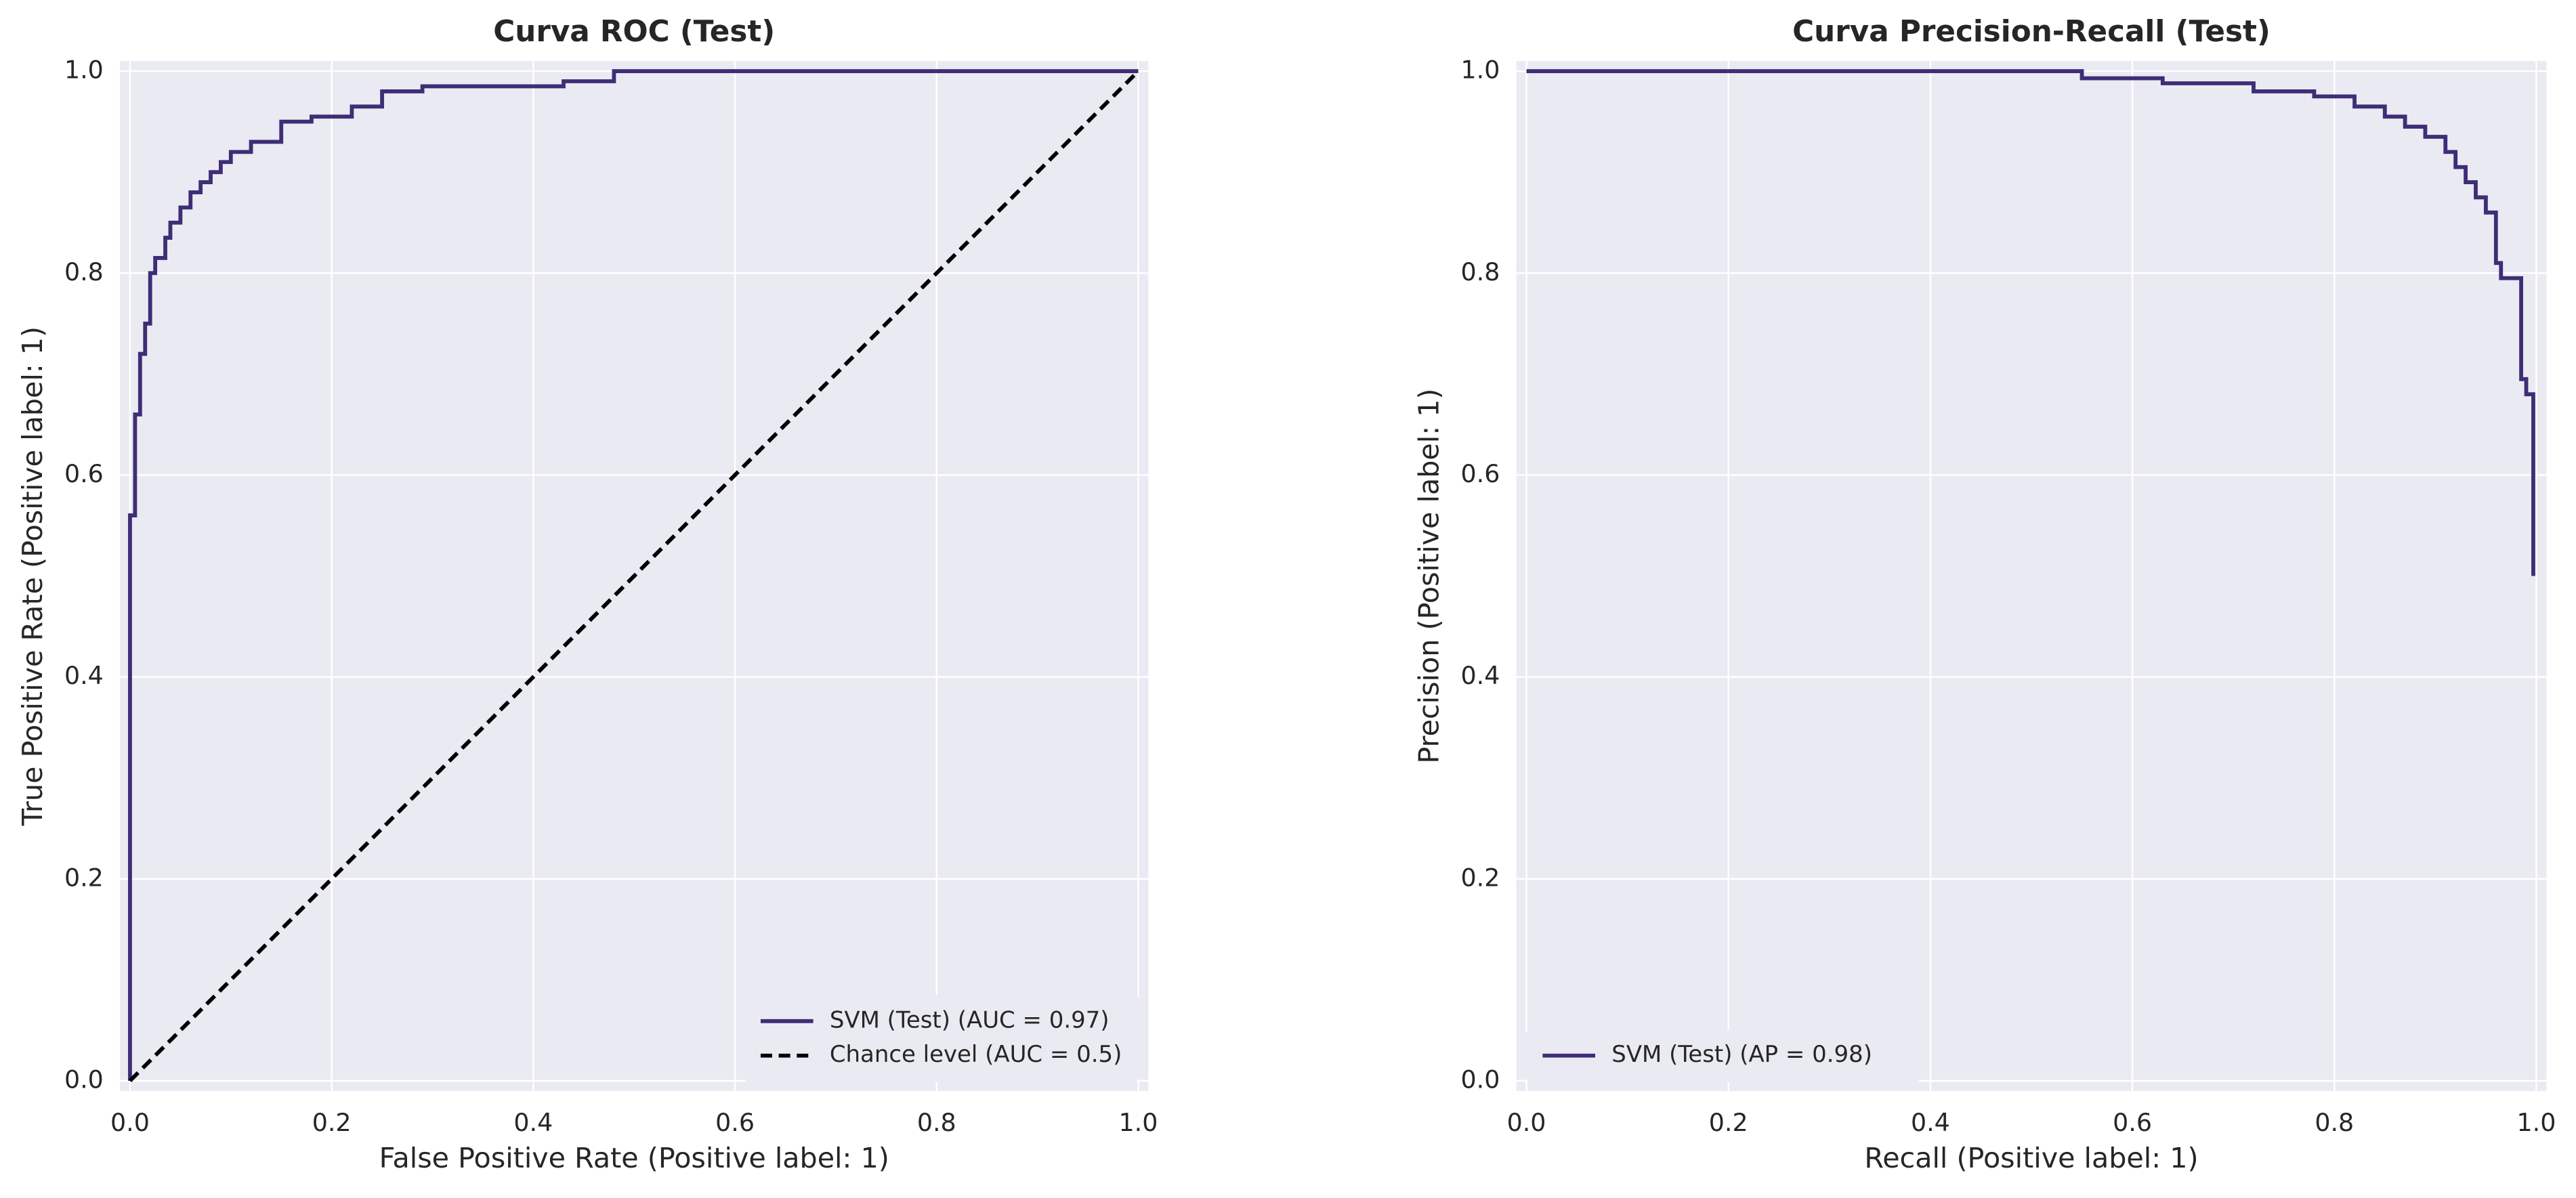 This screenshot has height=1198, width=2576. I want to click on y-axis-label: True Positive Rate (Positive label: 1), so click(32, 576).